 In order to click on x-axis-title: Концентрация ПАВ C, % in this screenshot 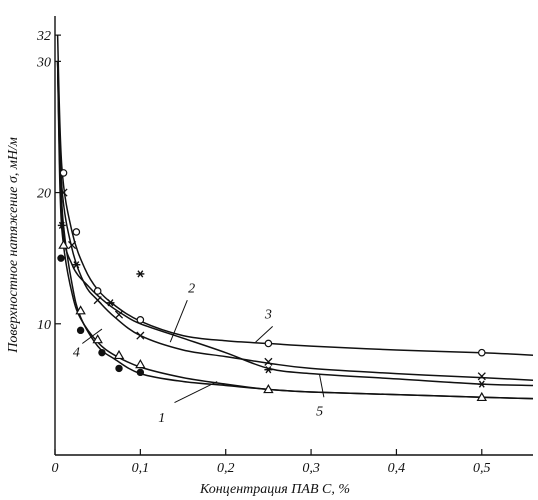, I will do `click(274, 489)`.